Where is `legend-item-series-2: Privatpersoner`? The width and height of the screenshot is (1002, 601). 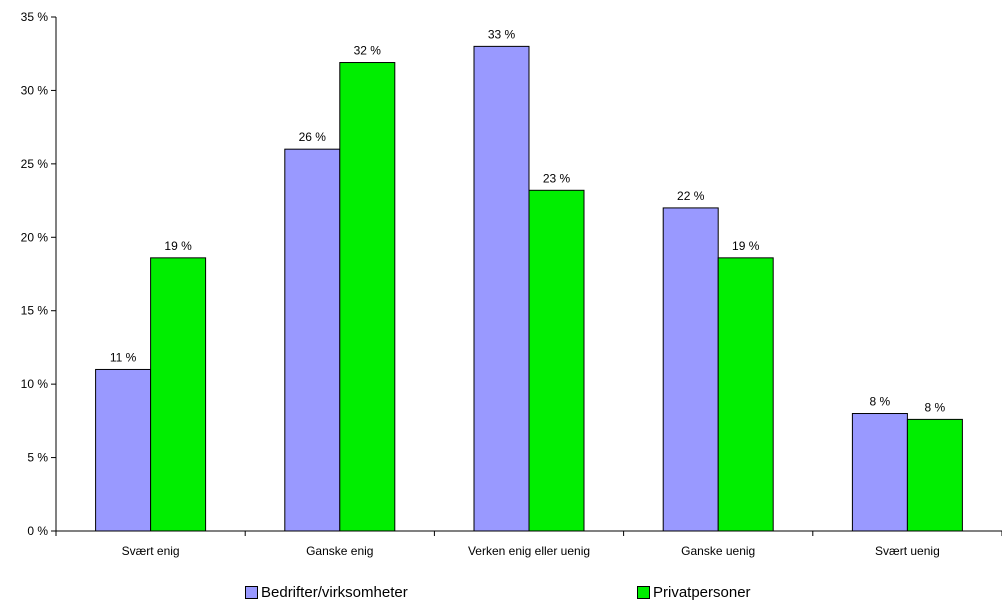 legend-item-series-2: Privatpersoner is located at coordinates (694, 592).